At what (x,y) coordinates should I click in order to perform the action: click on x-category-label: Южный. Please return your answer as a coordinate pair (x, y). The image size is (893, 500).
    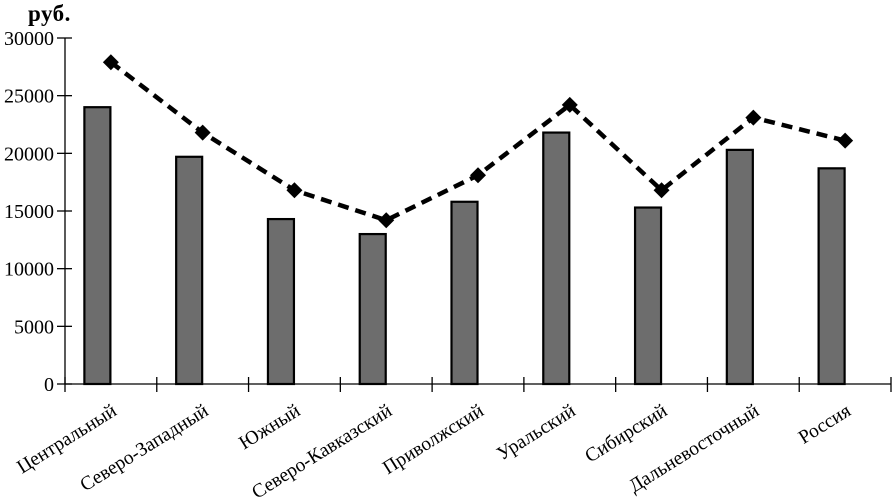
    Looking at the image, I should click on (270, 427).